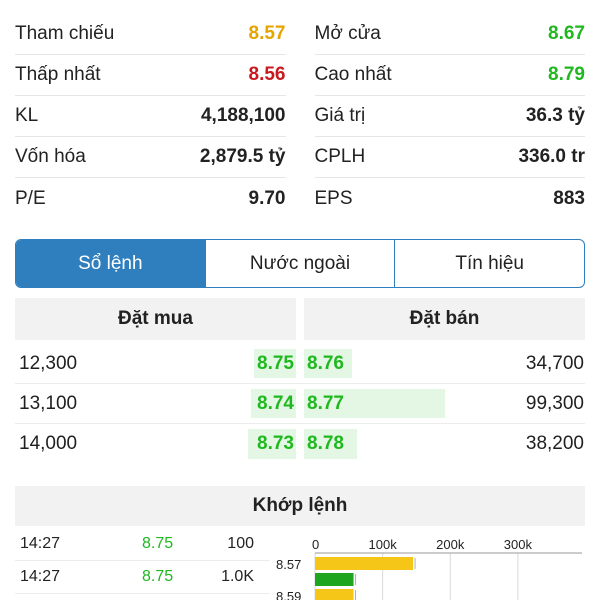 This screenshot has height=600, width=600. I want to click on stat-value: 8.79, so click(566, 74).